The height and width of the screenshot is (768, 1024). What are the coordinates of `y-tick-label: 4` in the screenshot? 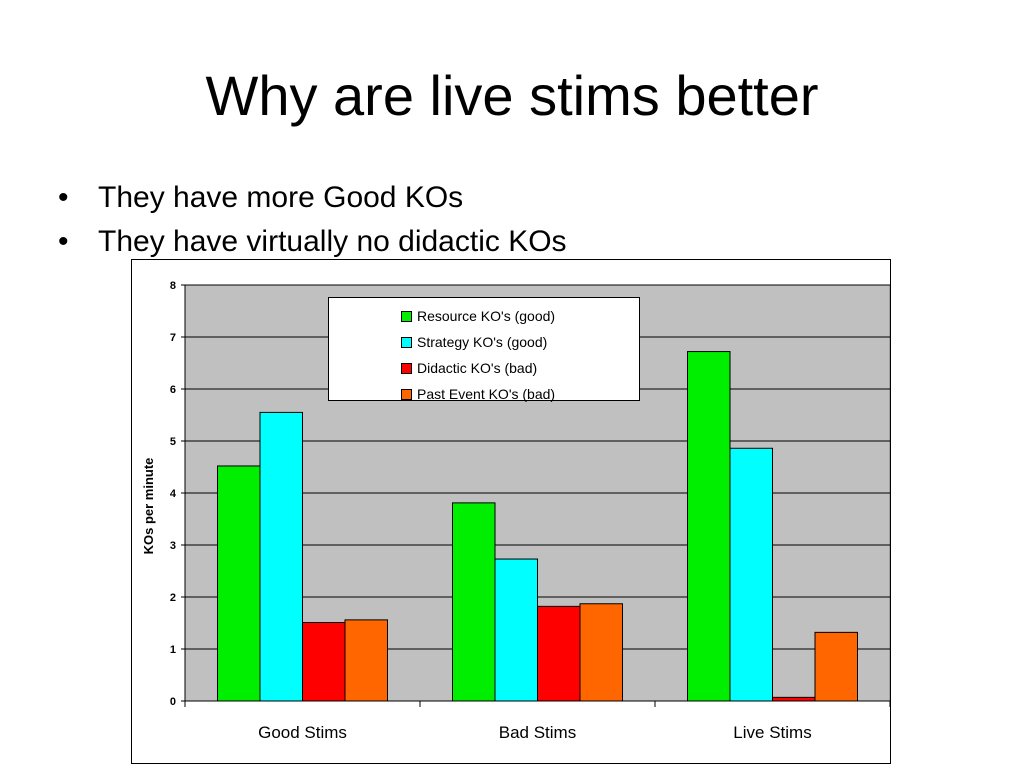 It's located at (173, 494).